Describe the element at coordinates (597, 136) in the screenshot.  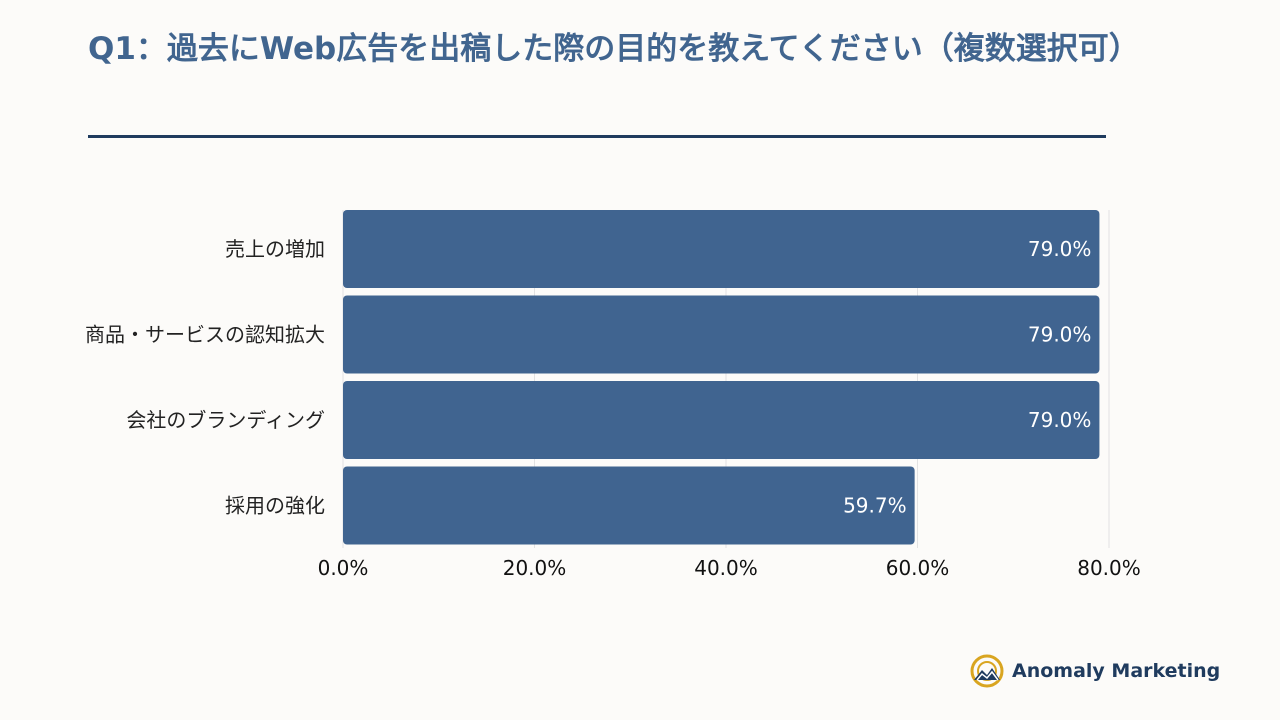
I see `title-divider` at that location.